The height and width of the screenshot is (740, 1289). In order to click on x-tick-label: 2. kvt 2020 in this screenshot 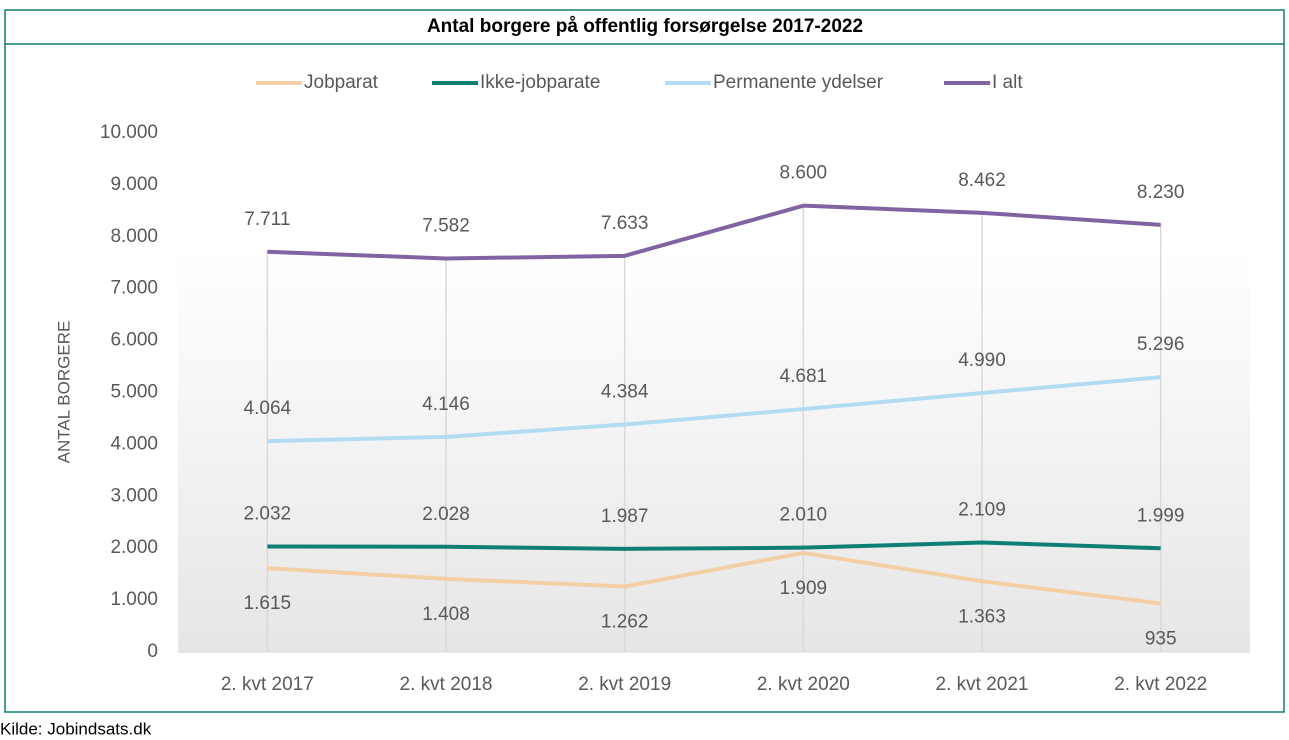, I will do `click(803, 684)`.